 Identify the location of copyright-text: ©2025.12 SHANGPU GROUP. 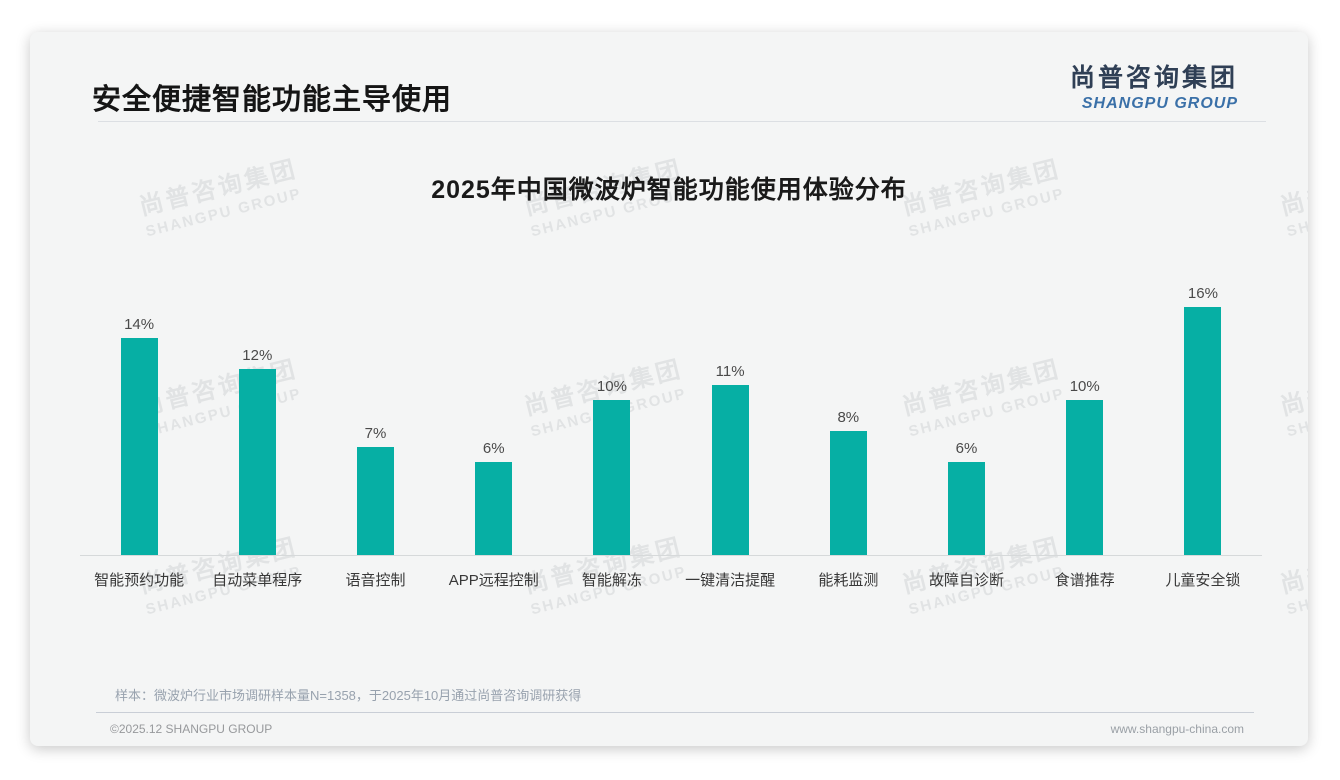
(191, 729).